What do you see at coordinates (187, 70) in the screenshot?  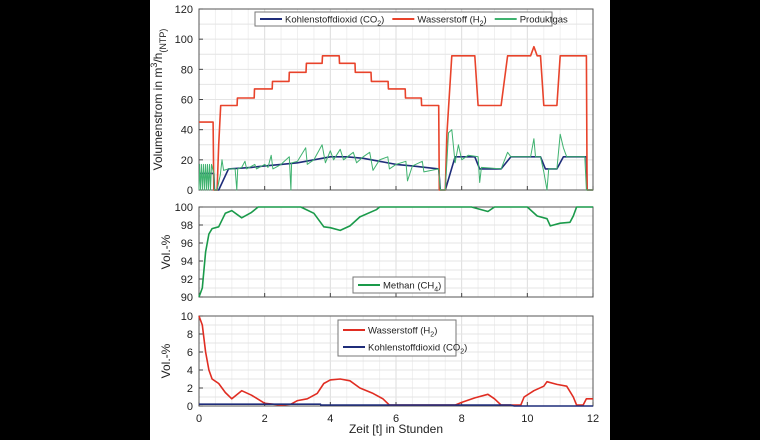 I see `y-tick-label: 80` at bounding box center [187, 70].